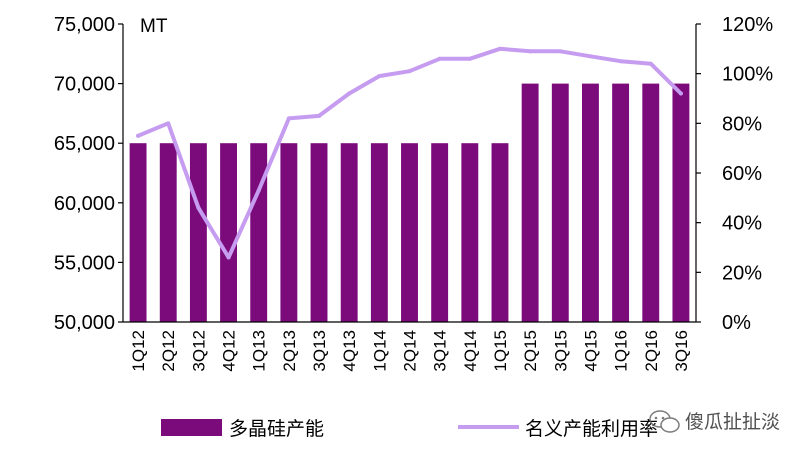 This screenshot has width=808, height=453. I want to click on x-tick-label: 3Q13, so click(319, 351).